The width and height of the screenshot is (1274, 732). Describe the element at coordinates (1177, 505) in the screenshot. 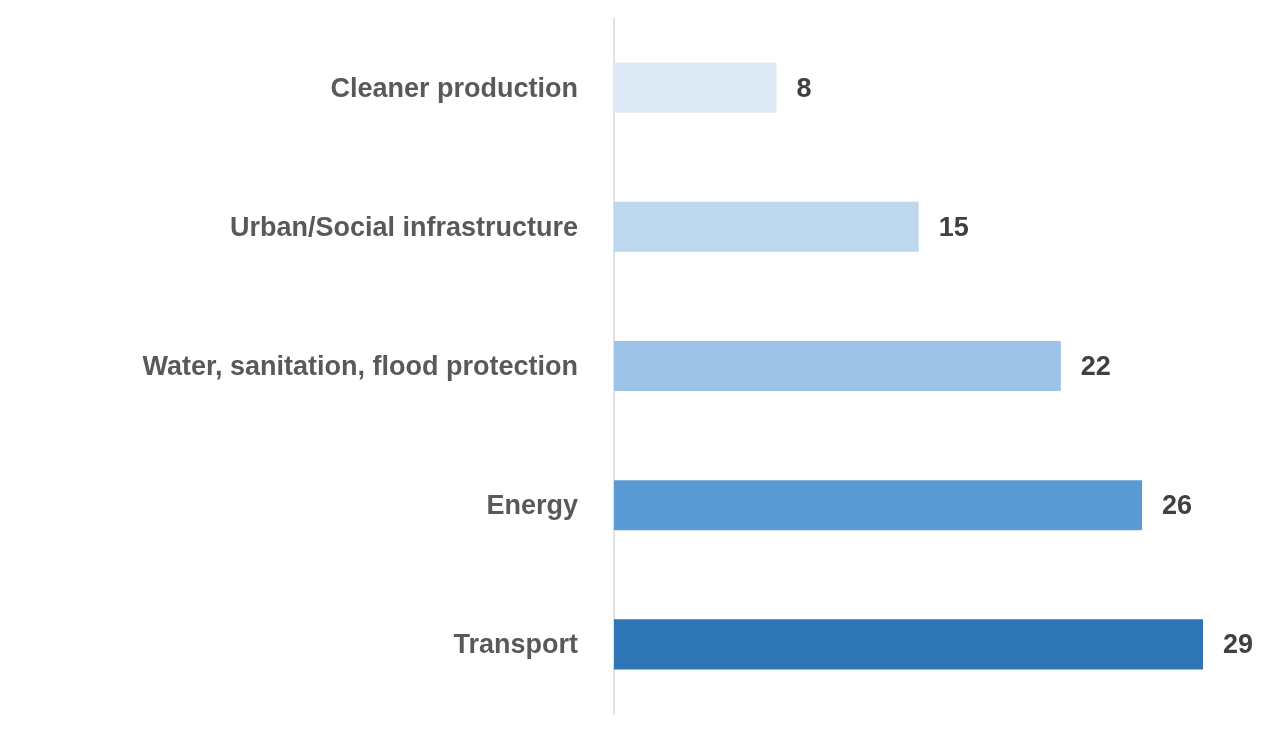

I see `data-label: 26` at that location.